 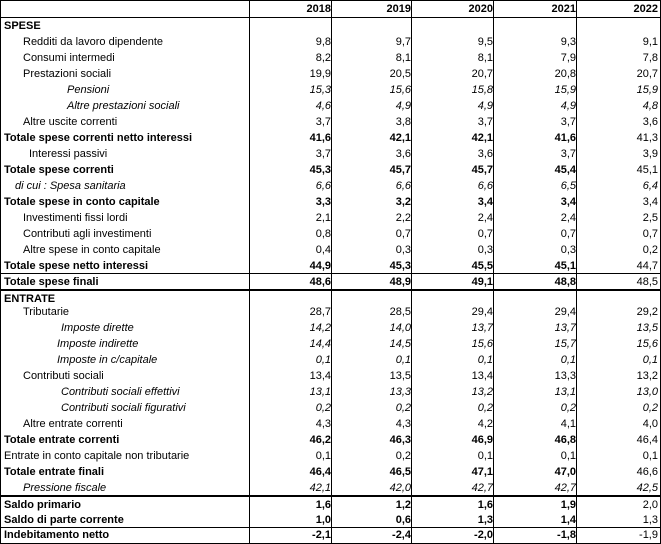 What do you see at coordinates (403, 424) in the screenshot?
I see `cell-value: 4,3` at bounding box center [403, 424].